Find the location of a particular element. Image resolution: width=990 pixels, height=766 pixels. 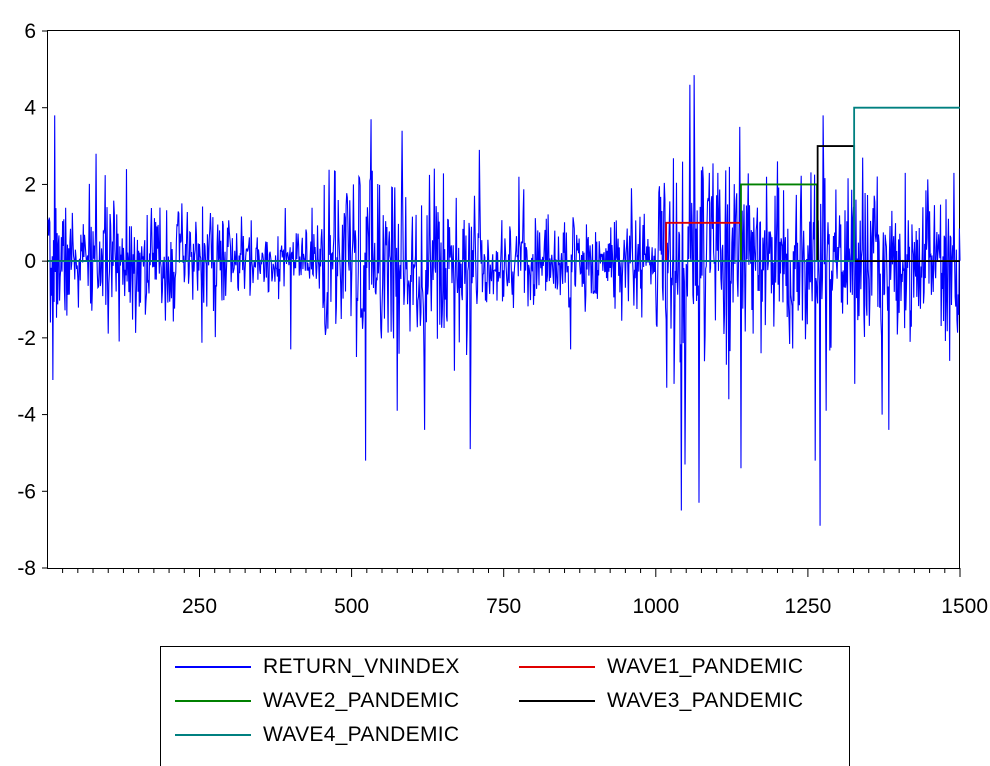

legend-item-wave3_pandemic: WAVE3_PANDEMIC is located at coordinates (661, 701).